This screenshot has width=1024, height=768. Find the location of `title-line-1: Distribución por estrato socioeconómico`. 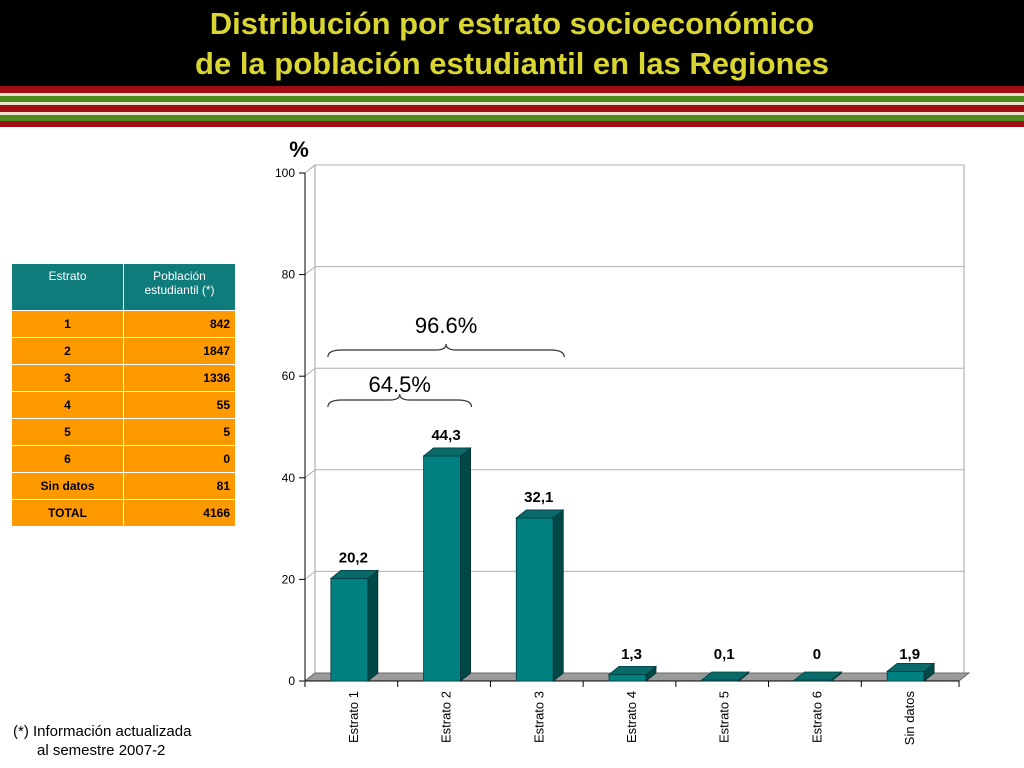

title-line-1: Distribución por estrato socioeconómico is located at coordinates (512, 23).